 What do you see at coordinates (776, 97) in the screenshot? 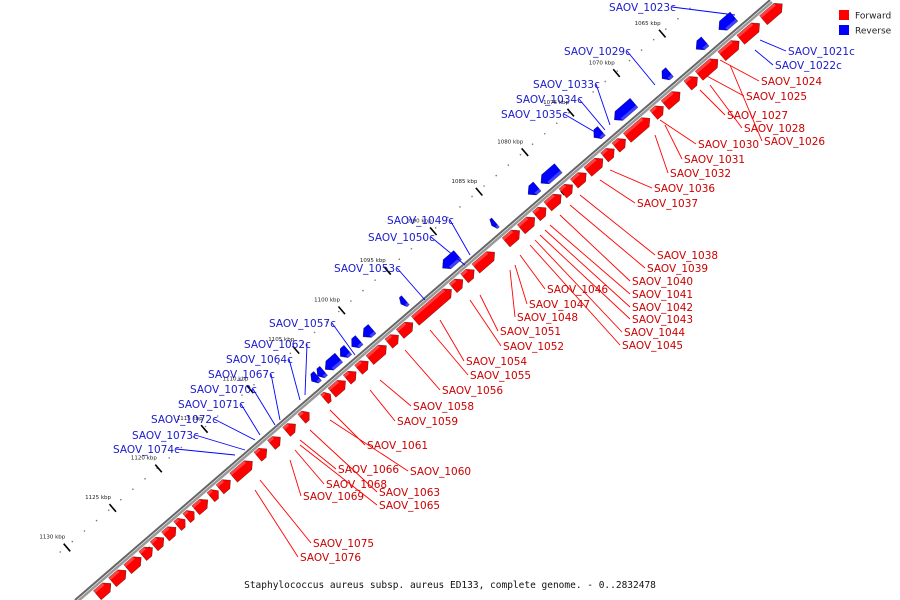
I see `forward-gene-label: SAOV_1025` at bounding box center [776, 97].